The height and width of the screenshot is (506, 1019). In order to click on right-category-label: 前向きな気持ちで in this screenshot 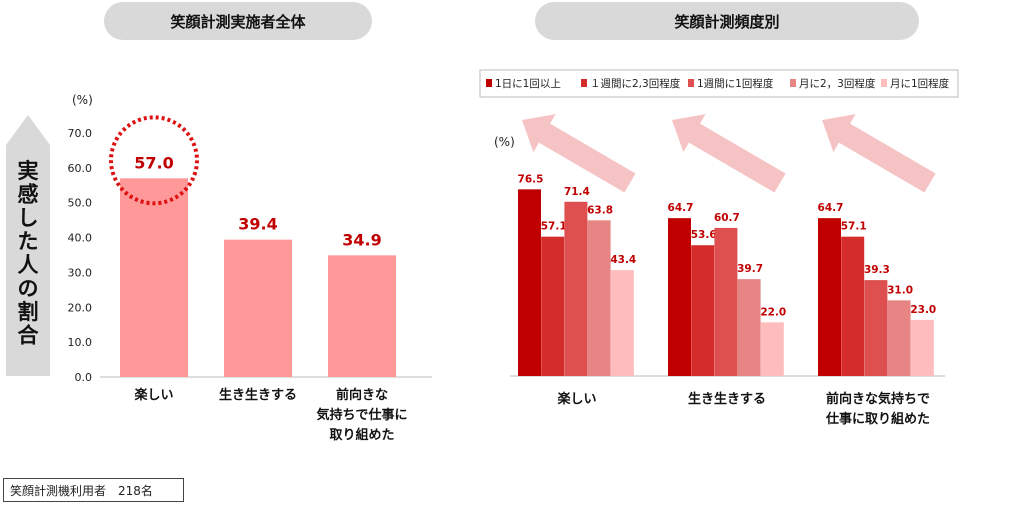, I will do `click(878, 399)`.